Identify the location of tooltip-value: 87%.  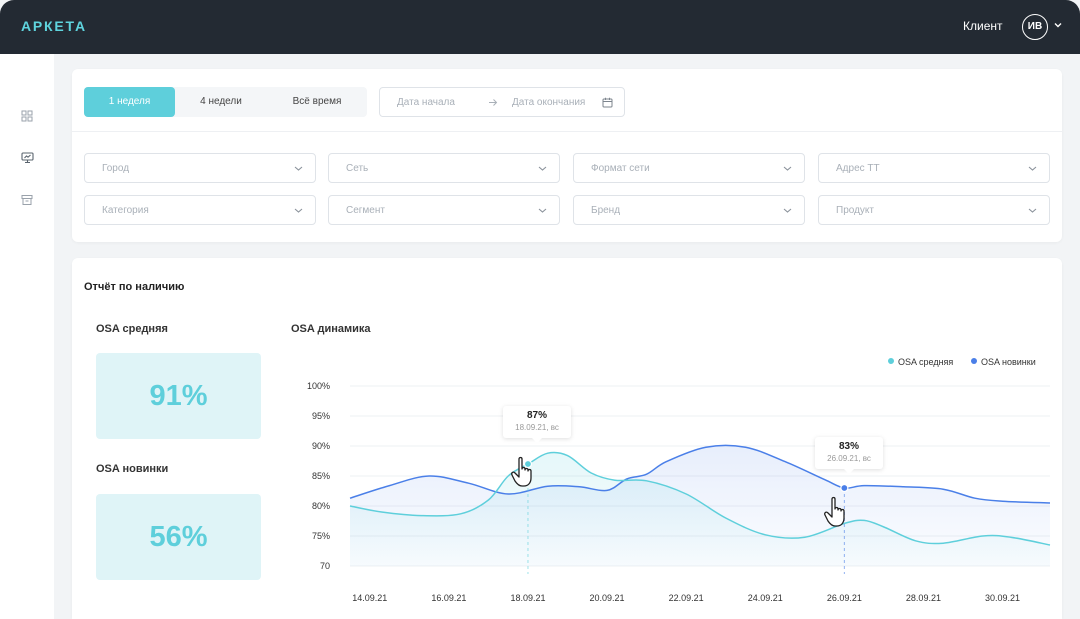
(536, 415).